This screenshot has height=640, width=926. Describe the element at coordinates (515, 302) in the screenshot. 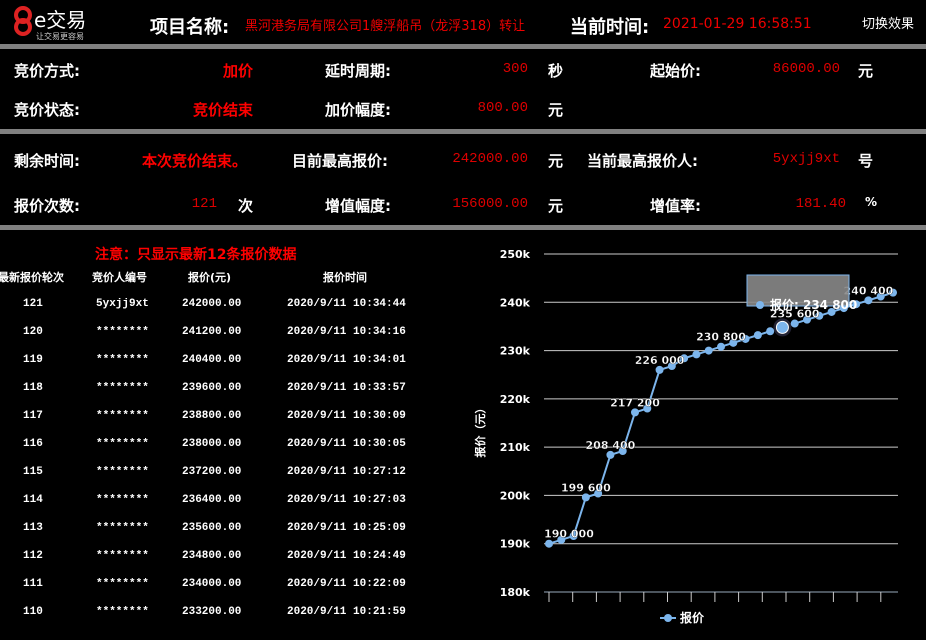

I see `y-tick-label: 240k` at that location.